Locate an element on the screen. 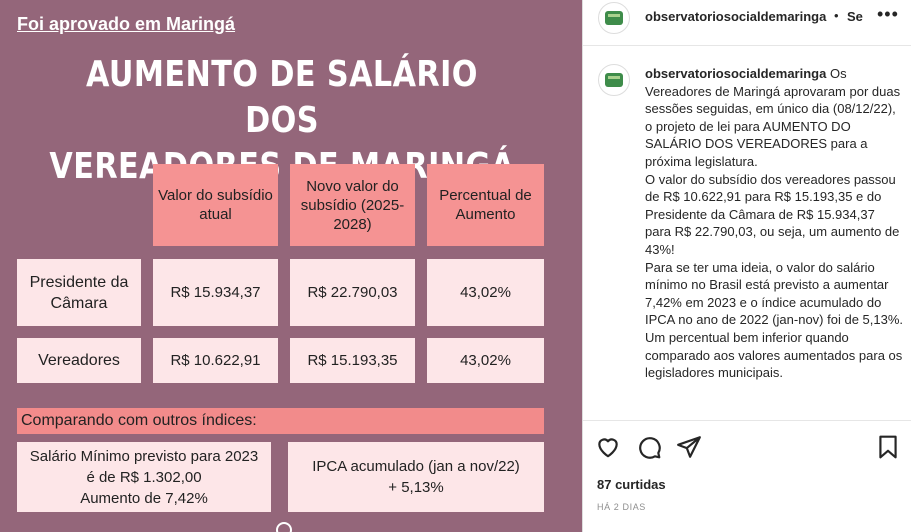 This screenshot has width=911, height=532. table-header-percent: Percentual de Aumento is located at coordinates (485, 205).